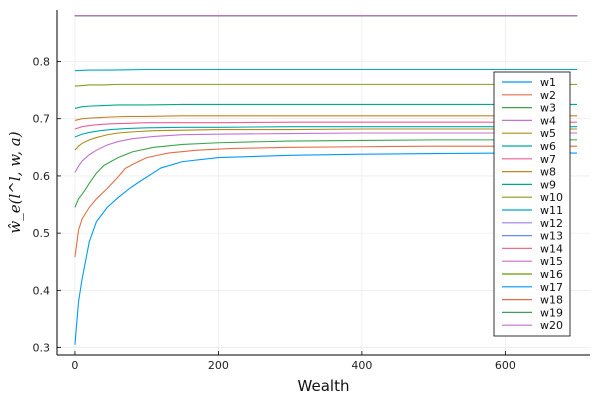 This screenshot has height=400, width=600. I want to click on y-tick-label: 0.6, so click(42, 176).